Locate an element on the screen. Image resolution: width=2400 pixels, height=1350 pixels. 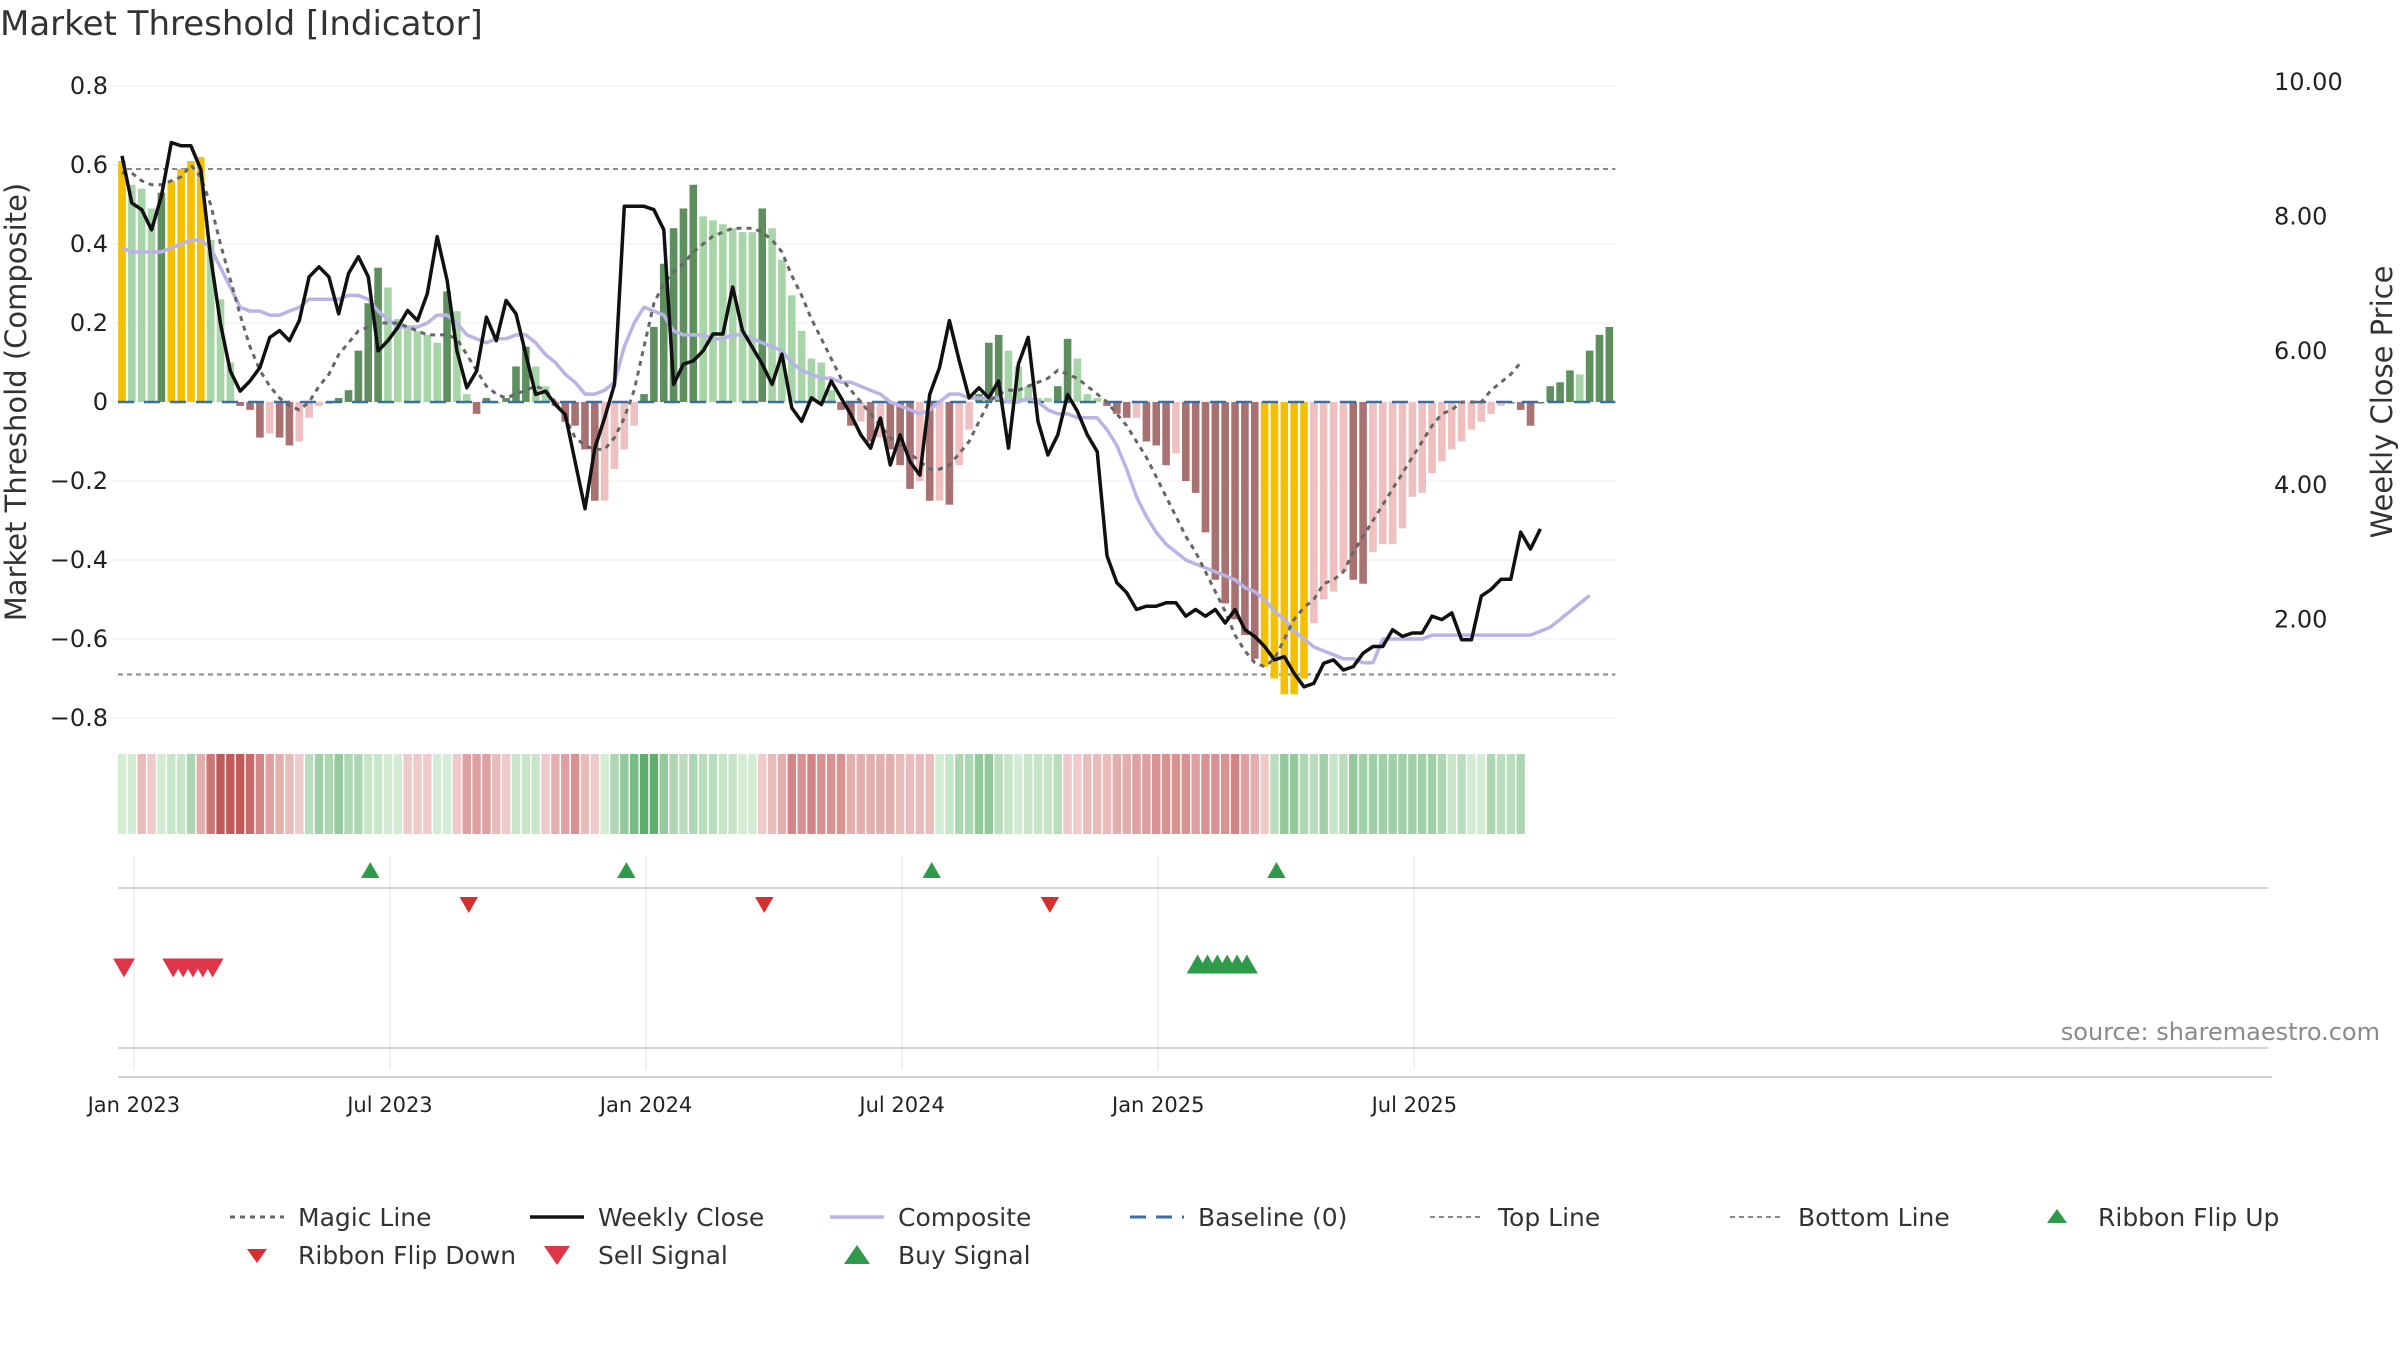
y-tick-label: −0.4 is located at coordinates (79, 560).